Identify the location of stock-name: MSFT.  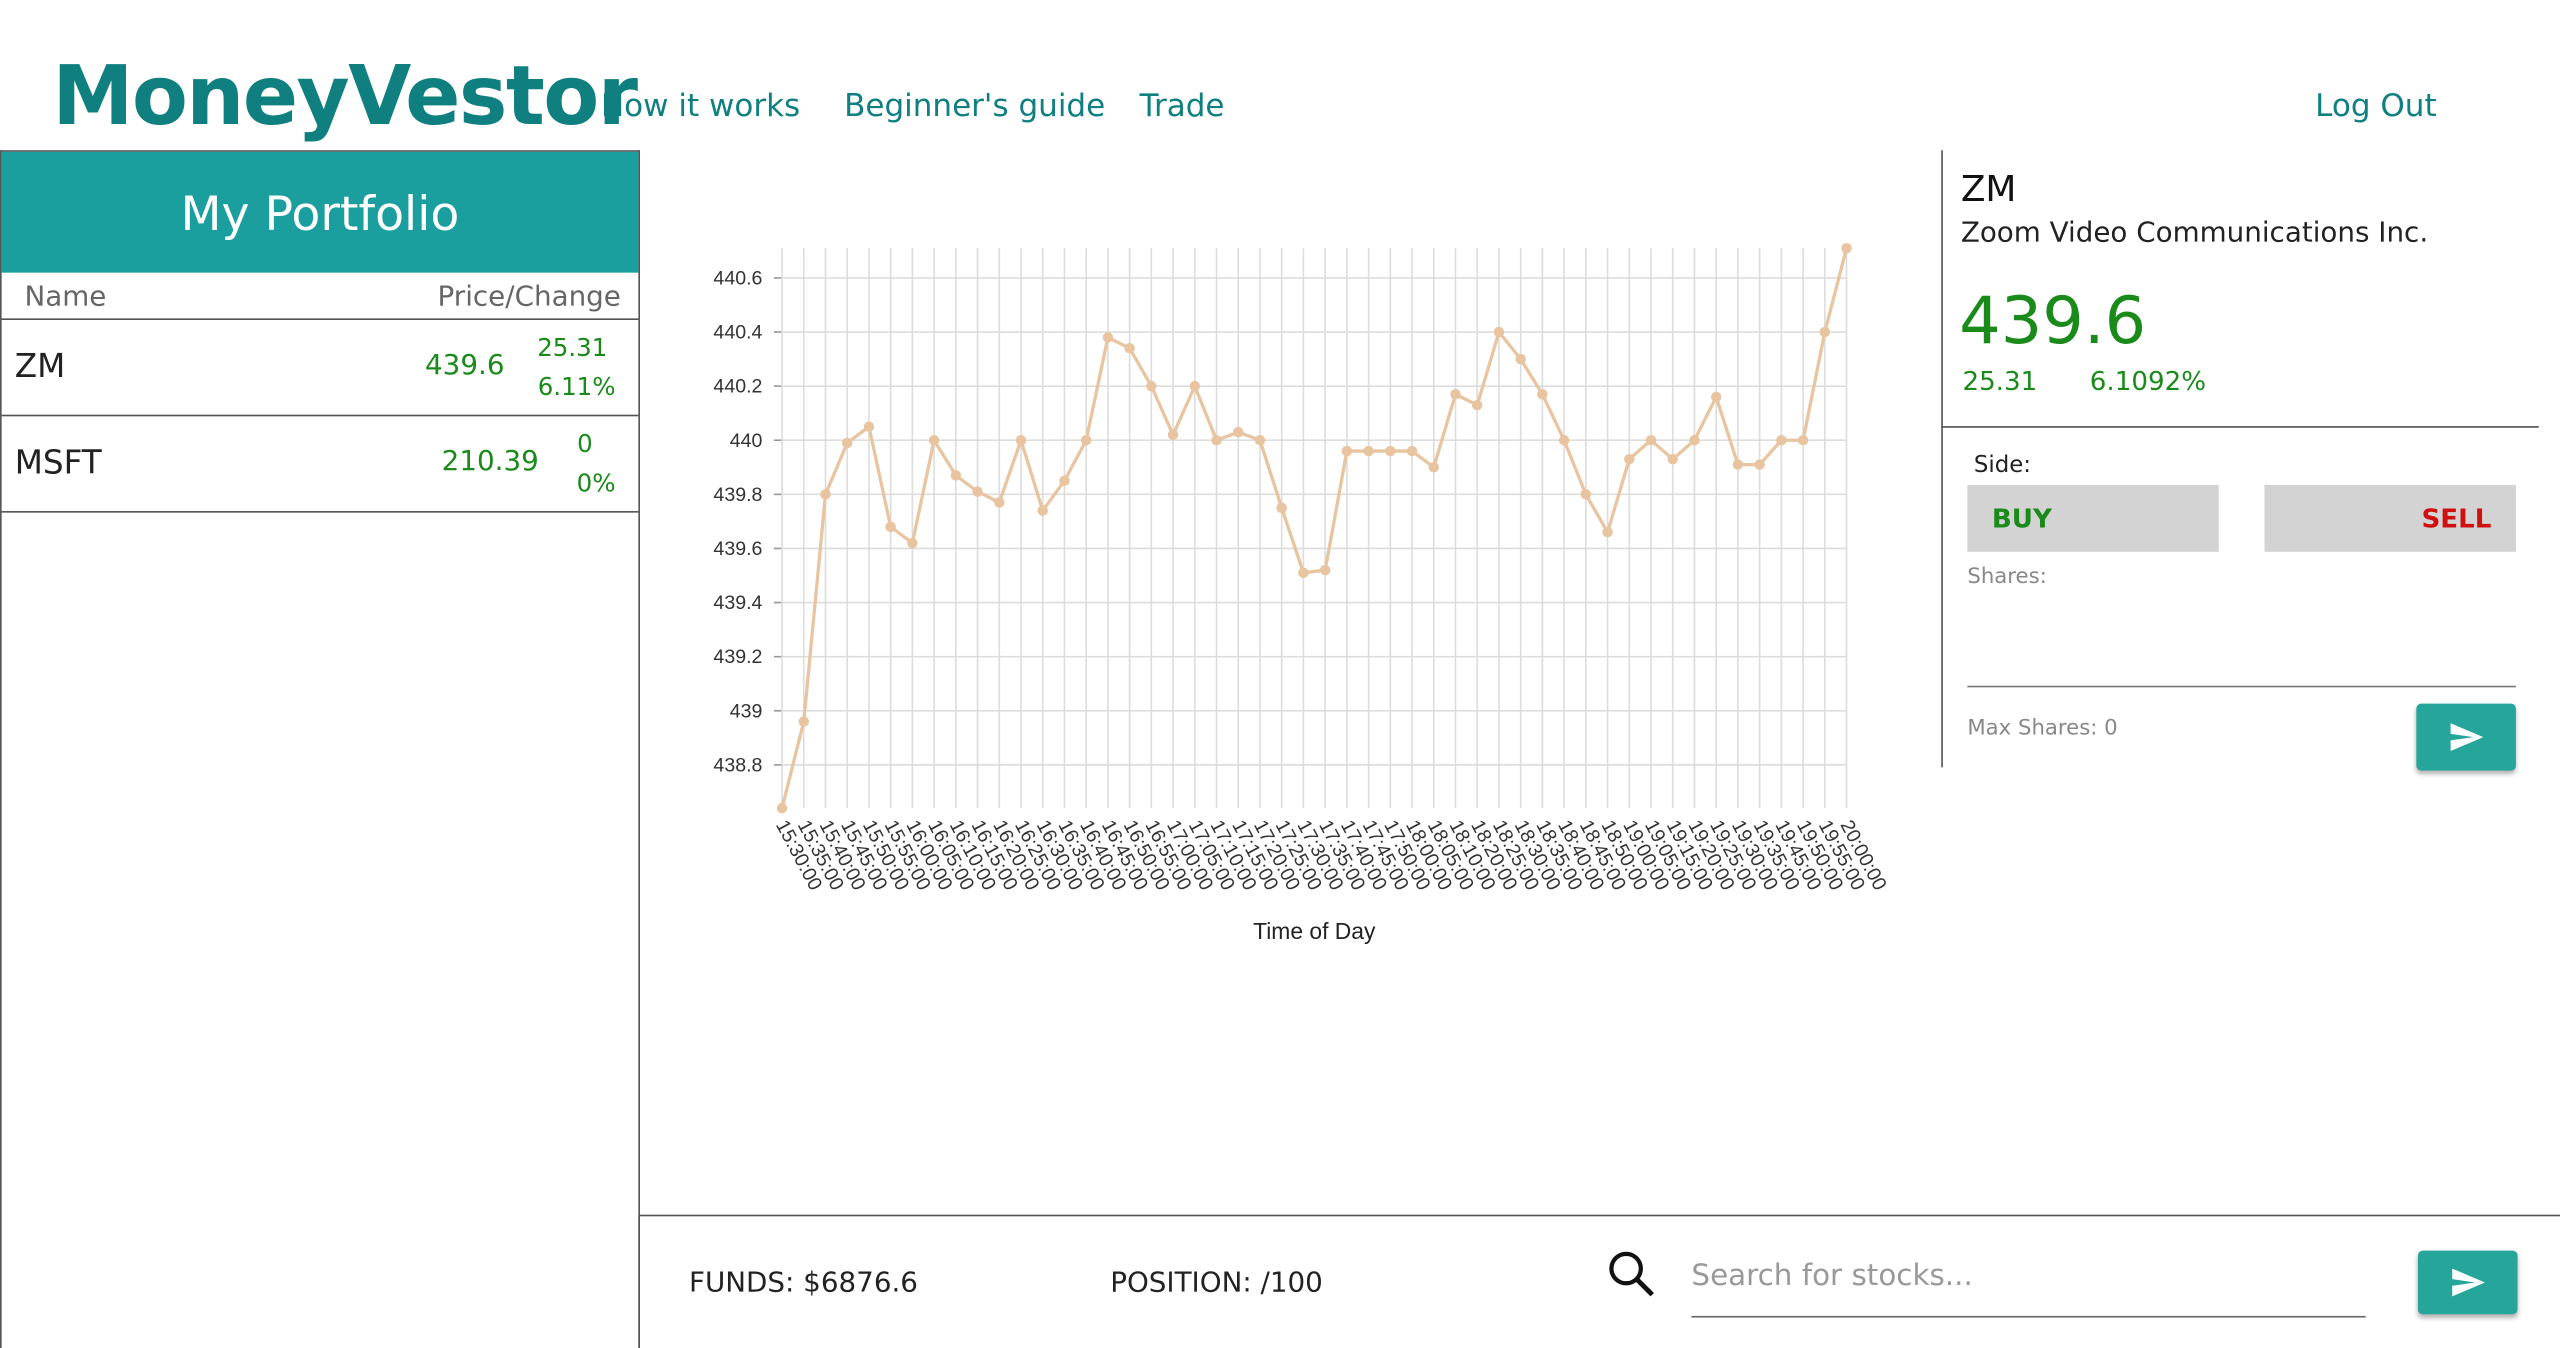
(58, 462).